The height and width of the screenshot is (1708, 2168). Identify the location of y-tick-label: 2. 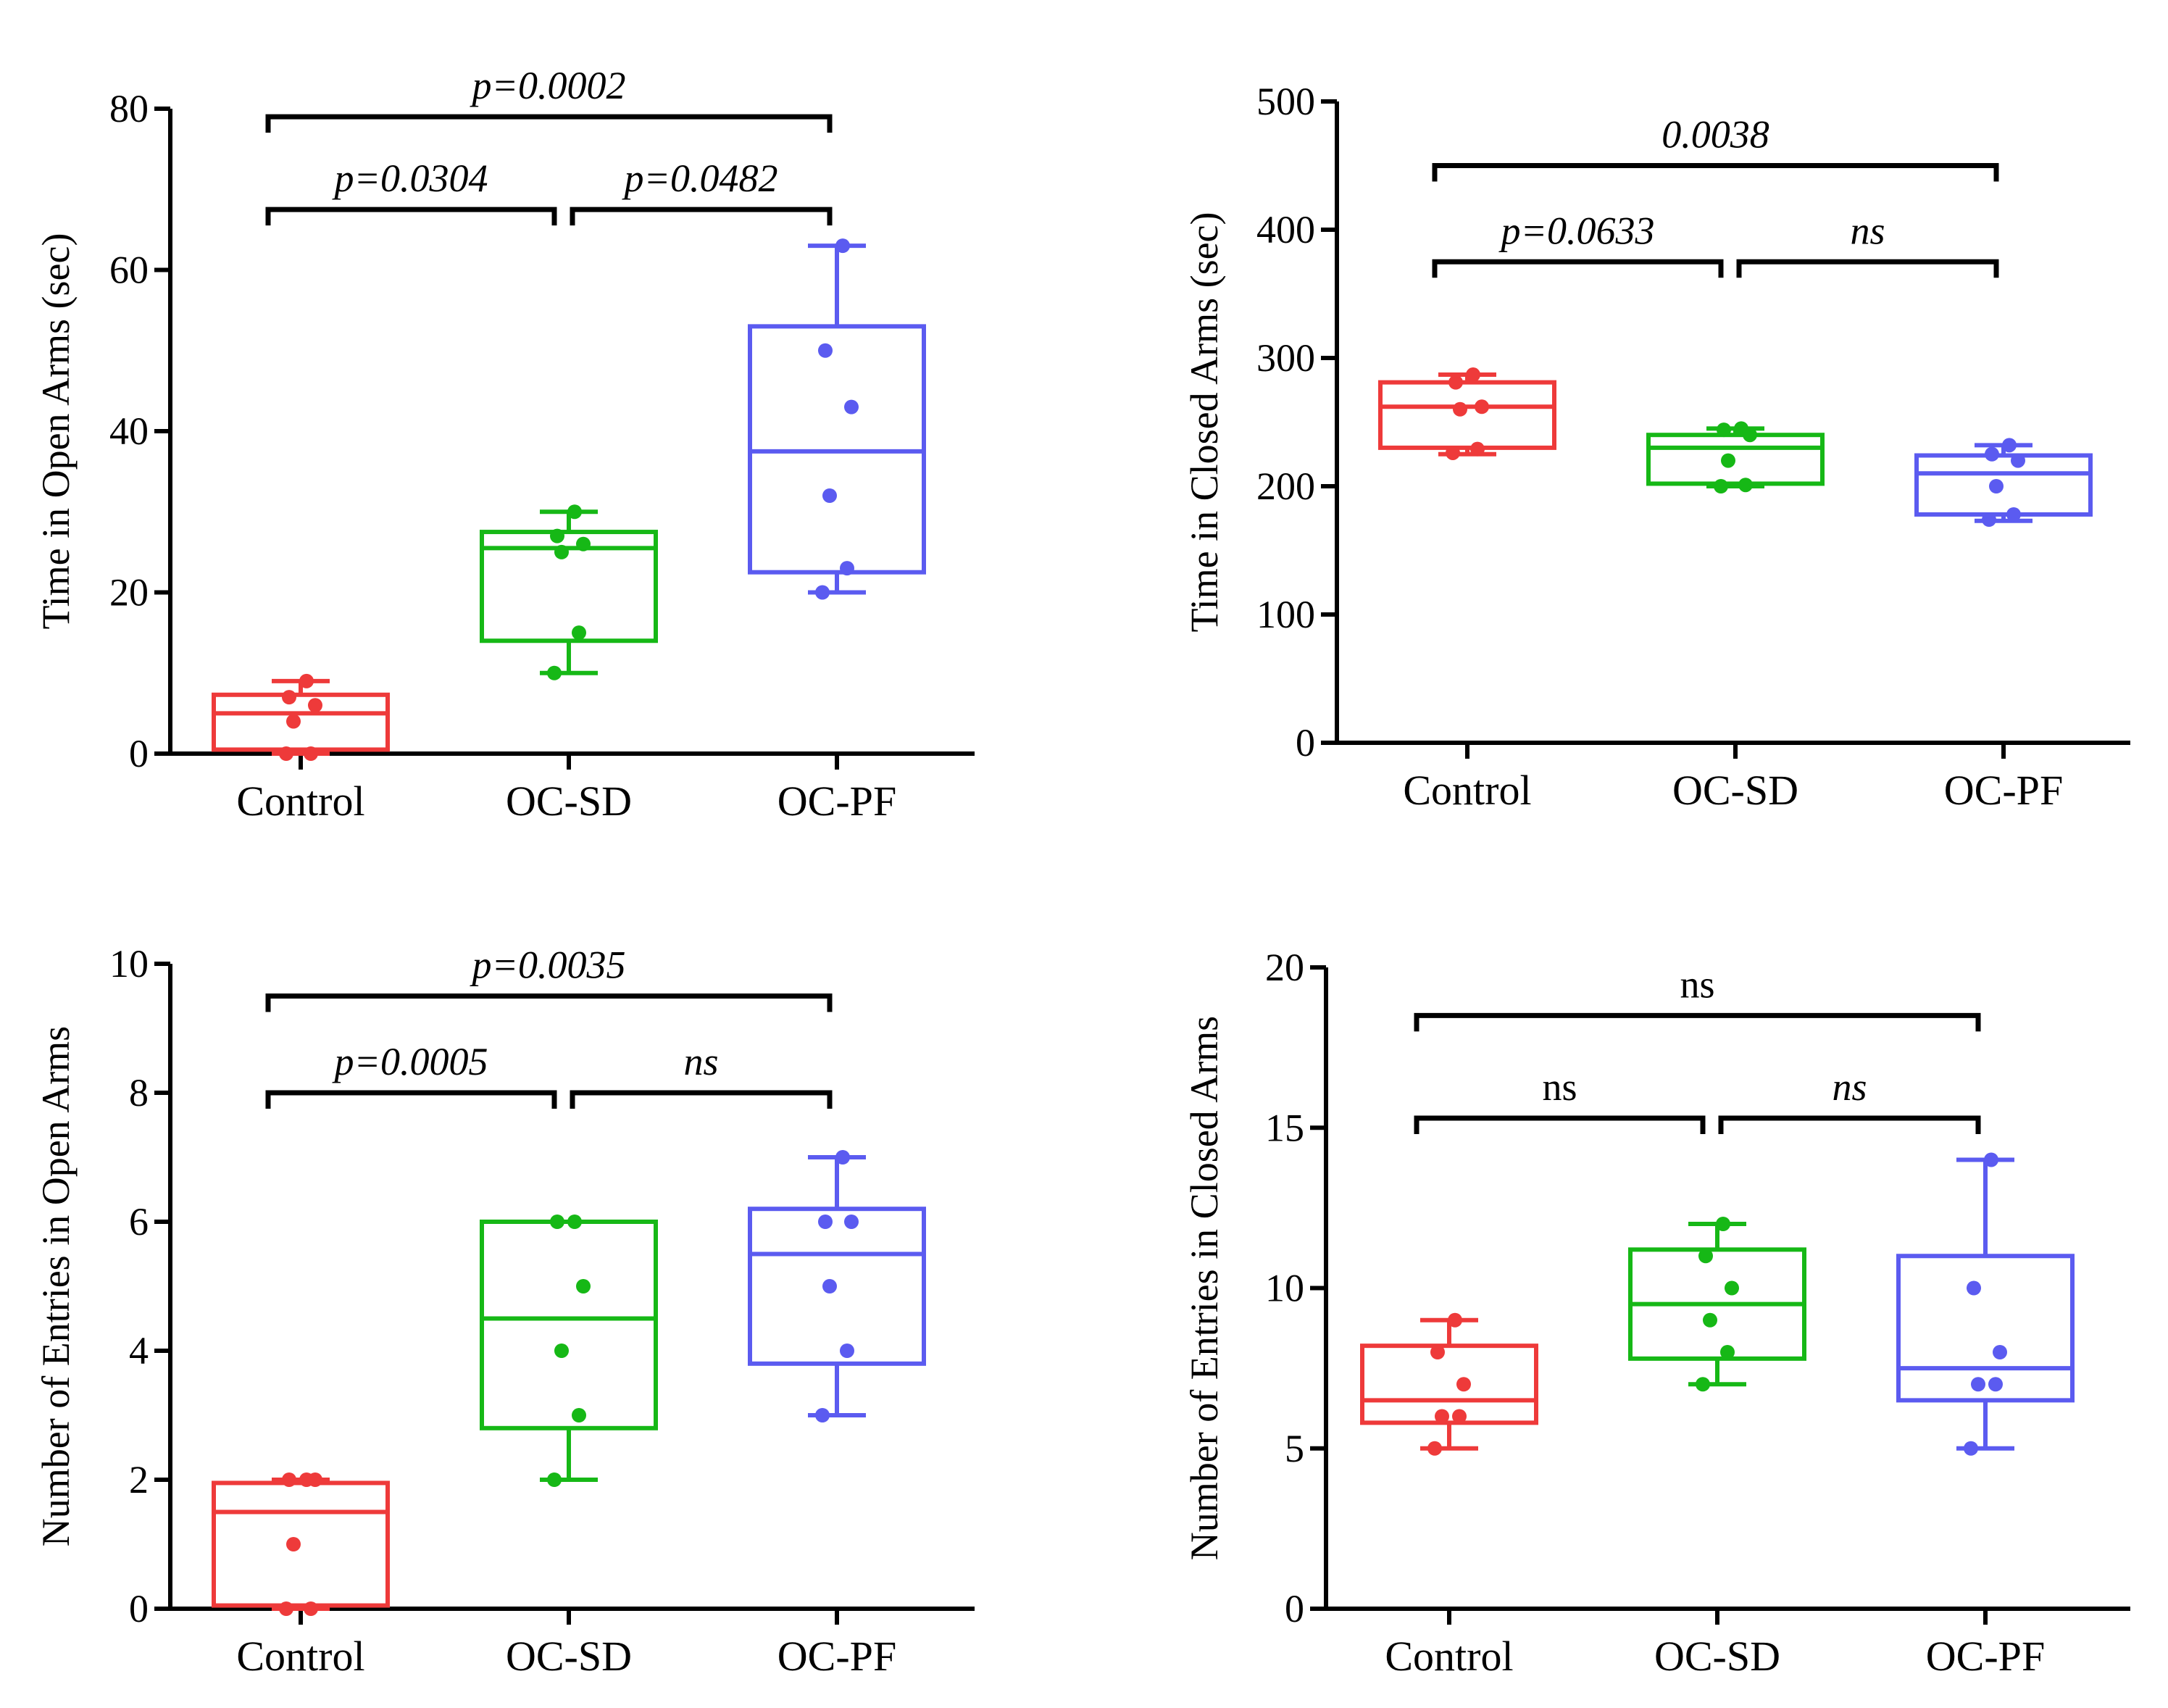
(139, 1479).